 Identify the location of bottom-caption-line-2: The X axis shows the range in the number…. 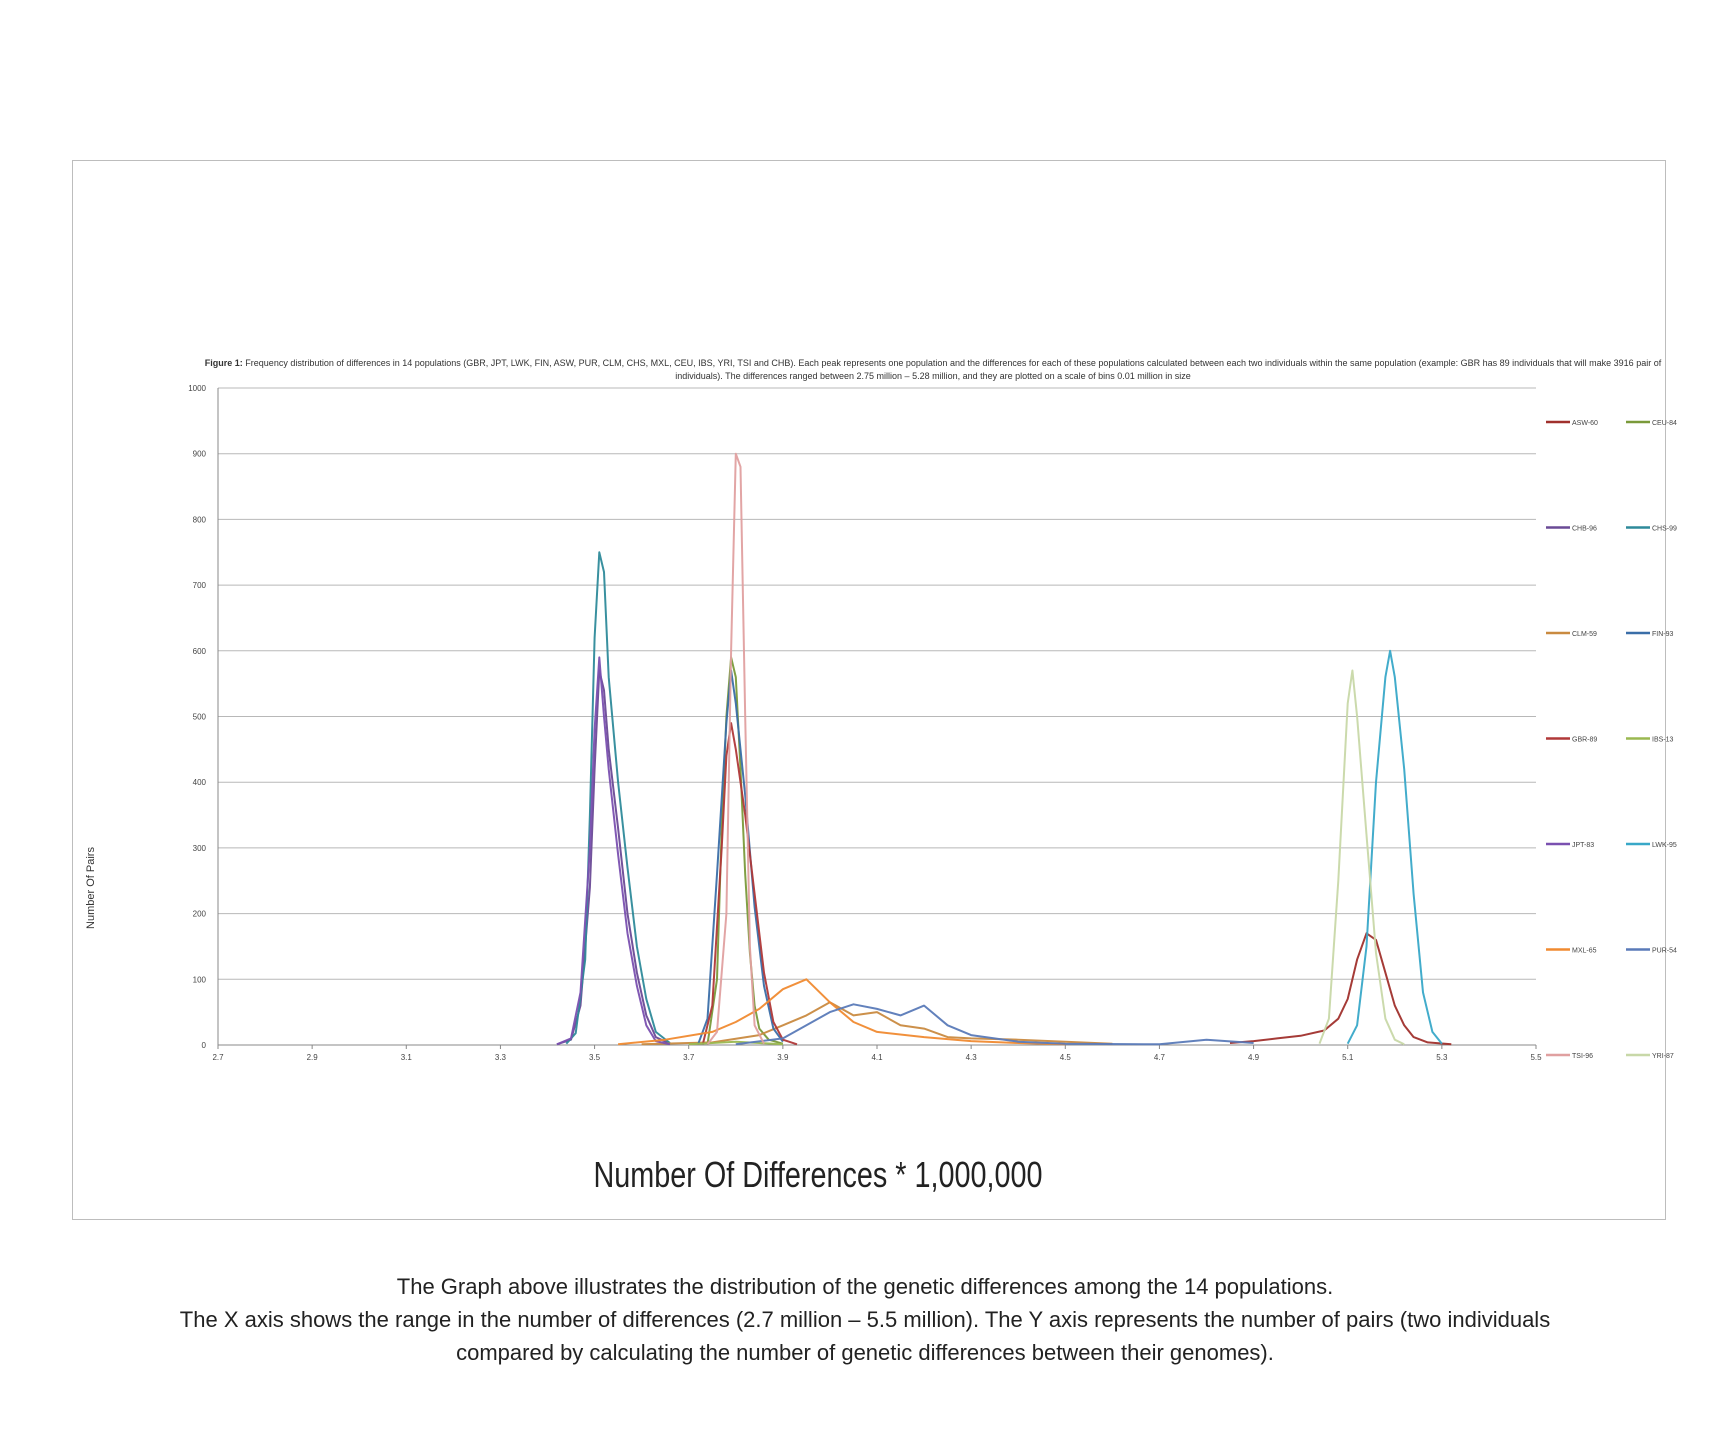
(865, 1319).